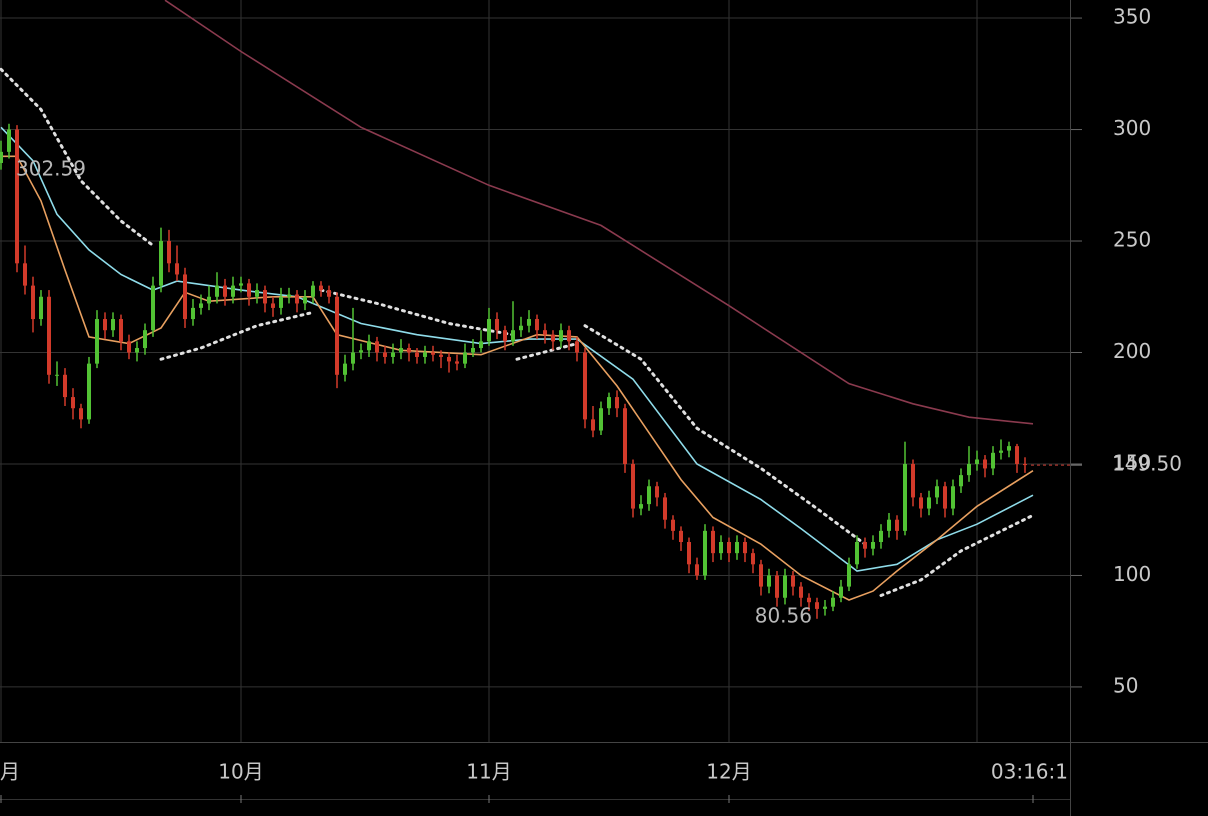 The height and width of the screenshot is (816, 1208). I want to click on x-tick-label: 月, so click(10, 772).